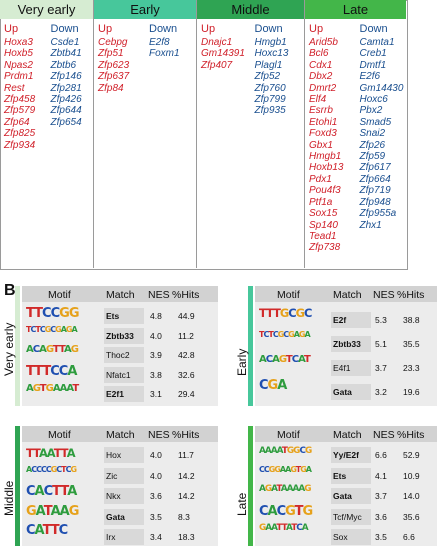  I want to click on stage-header: Very early, so click(46, 9).